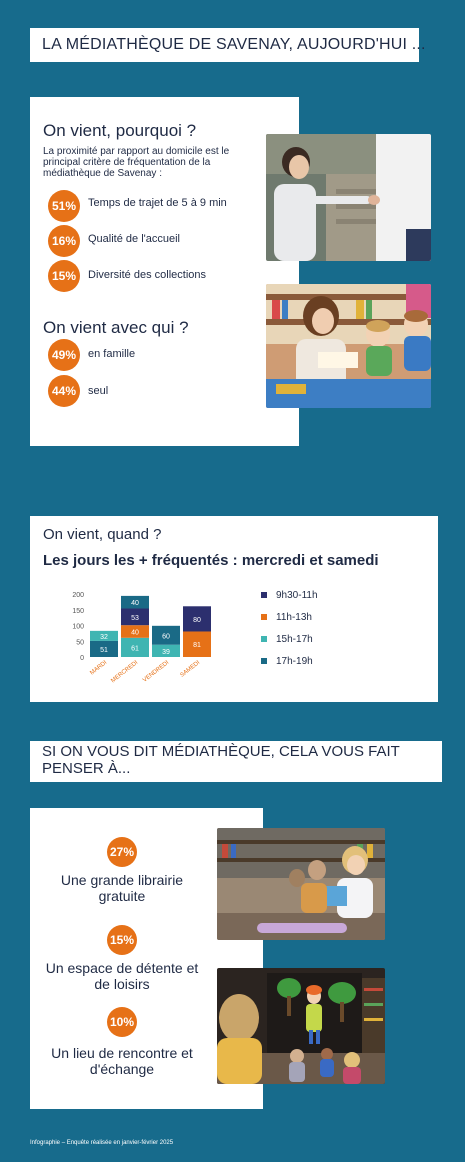  What do you see at coordinates (147, 275) in the screenshot?
I see `stat-label: Diversité des collections` at bounding box center [147, 275].